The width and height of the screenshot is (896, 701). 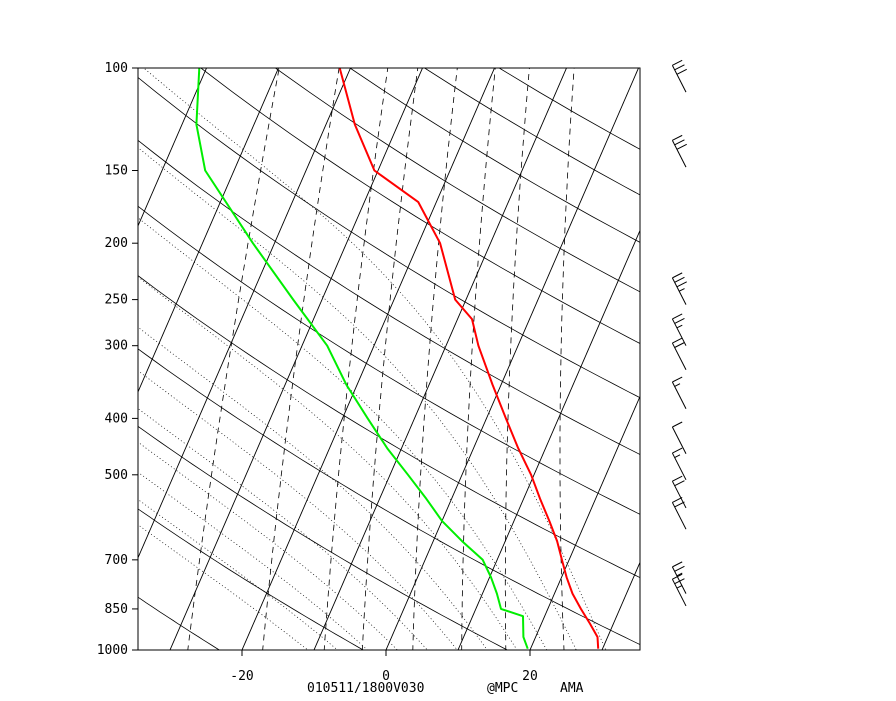 I want to click on pressure-tick-label: 500, so click(x=116, y=475).